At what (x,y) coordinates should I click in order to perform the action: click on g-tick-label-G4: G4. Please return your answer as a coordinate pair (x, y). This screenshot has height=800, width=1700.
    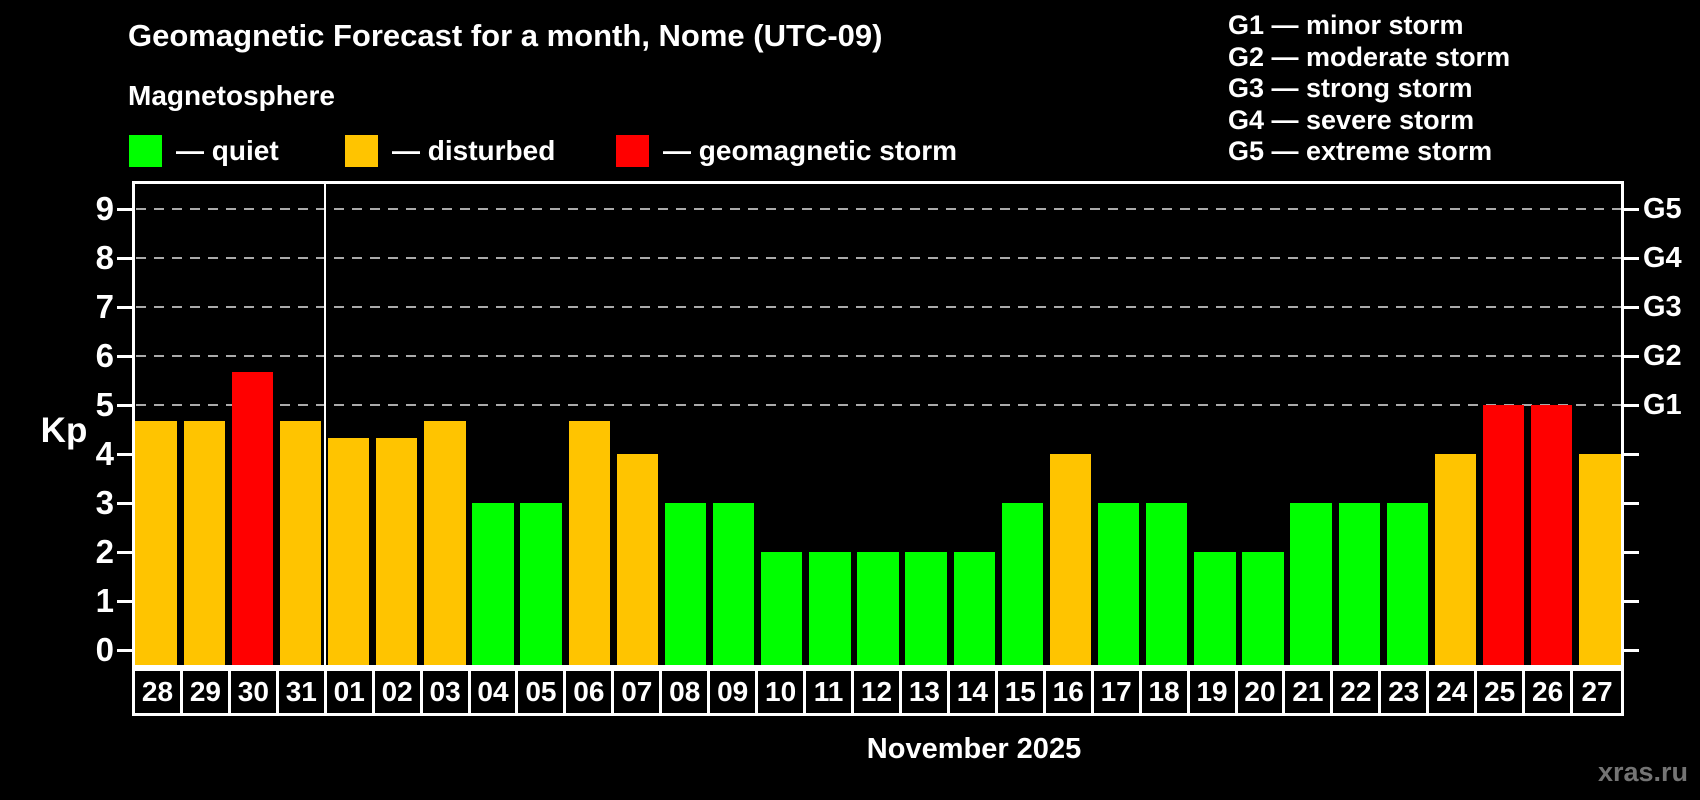
    Looking at the image, I should click on (1662, 258).